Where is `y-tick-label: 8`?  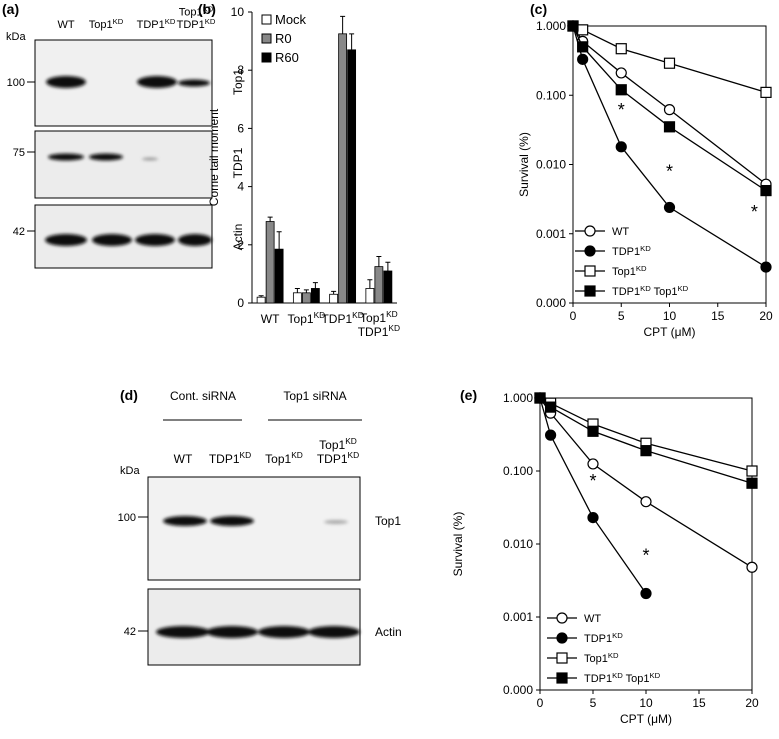
y-tick-label: 8 is located at coordinates (240, 70).